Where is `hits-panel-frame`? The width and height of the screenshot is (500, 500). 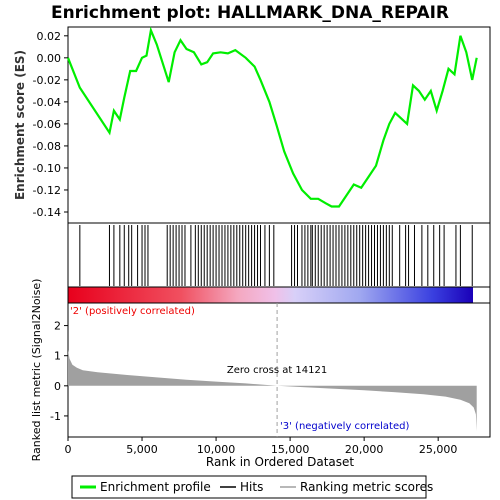
hits-panel-frame is located at coordinates (279, 255).